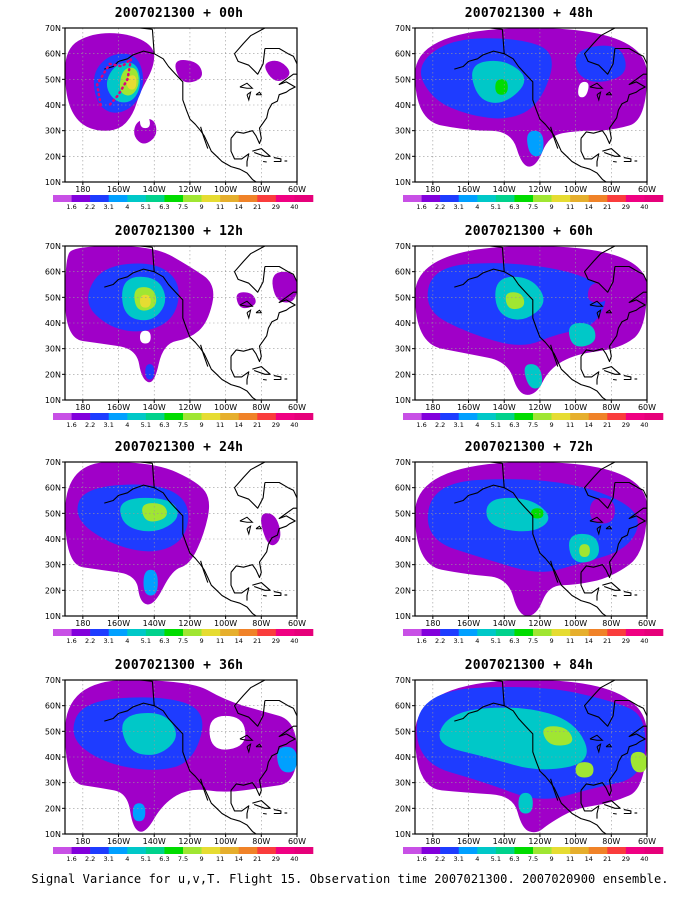 The image size is (700, 900). I want to click on panel-title: 2007021300 + 48h, so click(529, 13).